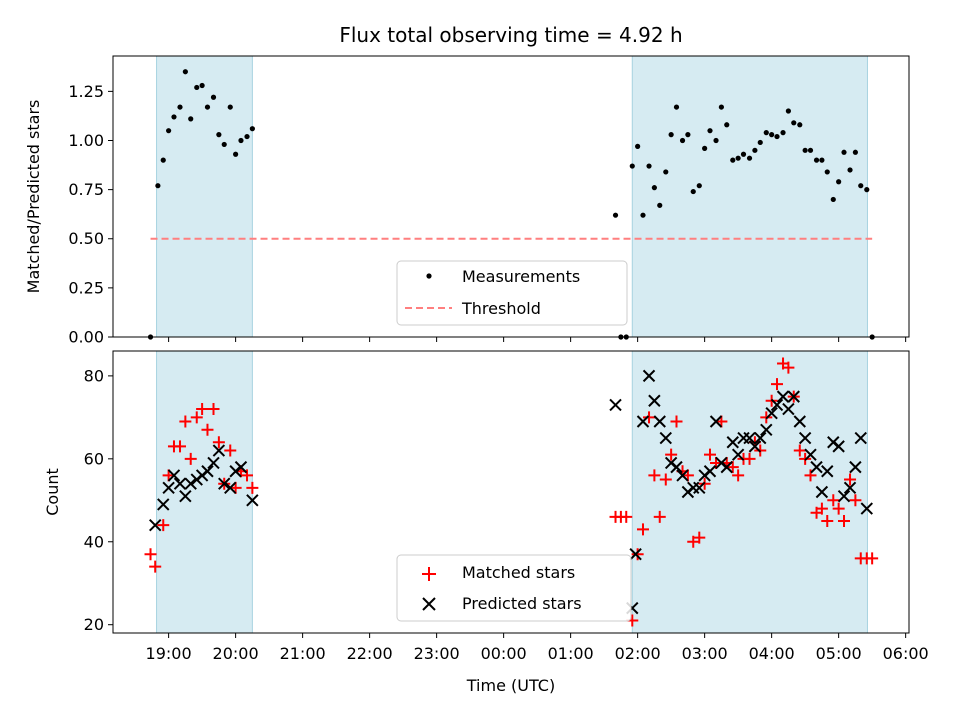 This screenshot has width=960, height=720. Describe the element at coordinates (571, 653) in the screenshot. I see `bottom-xtick-label: 01:00` at that location.